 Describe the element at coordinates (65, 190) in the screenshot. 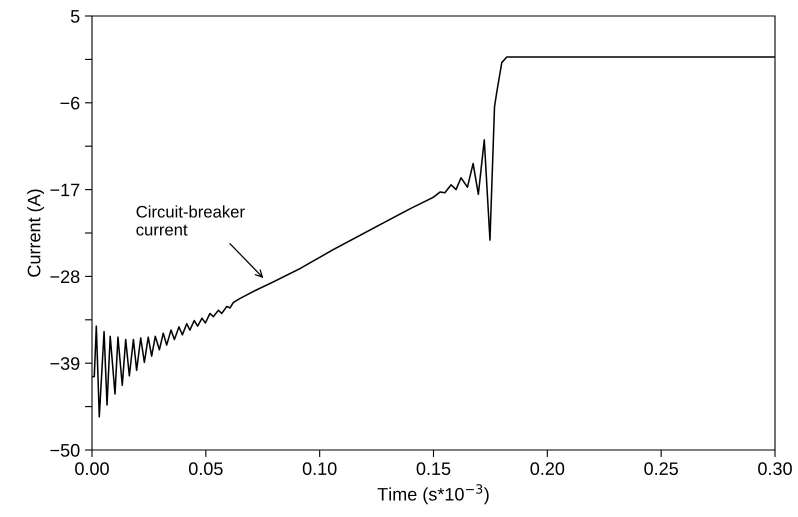

I see `y-tick-label: −17` at that location.